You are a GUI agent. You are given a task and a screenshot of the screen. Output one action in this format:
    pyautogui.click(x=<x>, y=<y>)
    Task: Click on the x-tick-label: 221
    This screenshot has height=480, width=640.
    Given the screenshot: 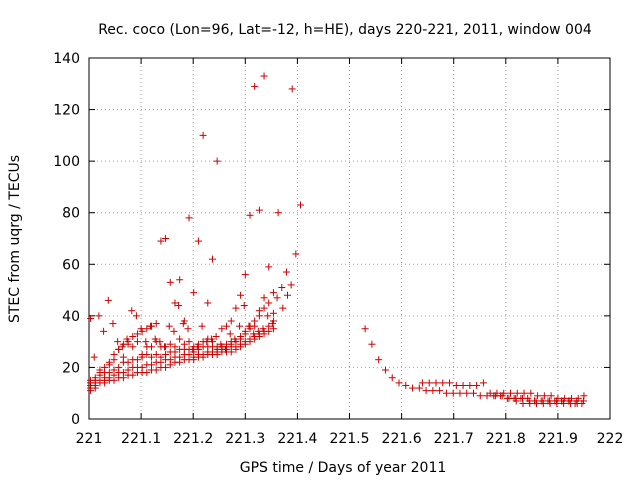 What is the action you would take?
    pyautogui.click(x=89, y=439)
    